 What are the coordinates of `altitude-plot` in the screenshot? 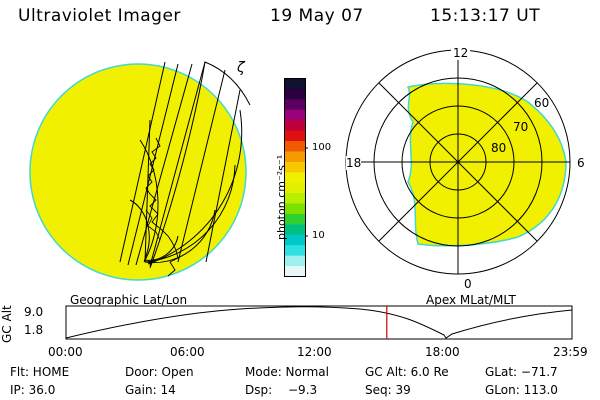 It's located at (319, 322).